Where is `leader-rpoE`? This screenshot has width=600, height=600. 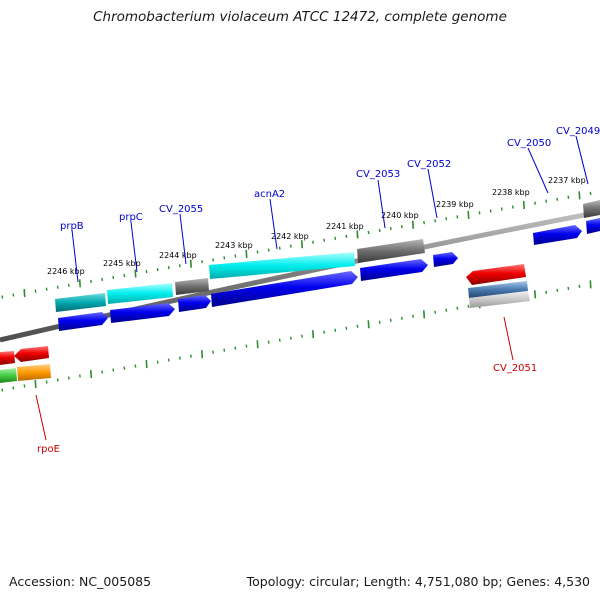 leader-rpoE is located at coordinates (41, 417).